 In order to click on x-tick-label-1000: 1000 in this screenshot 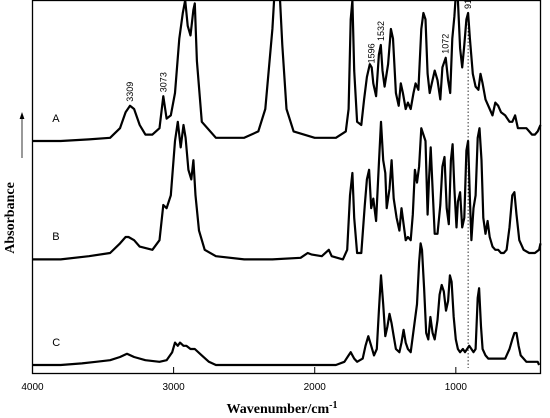, I will do `click(456, 387)`.